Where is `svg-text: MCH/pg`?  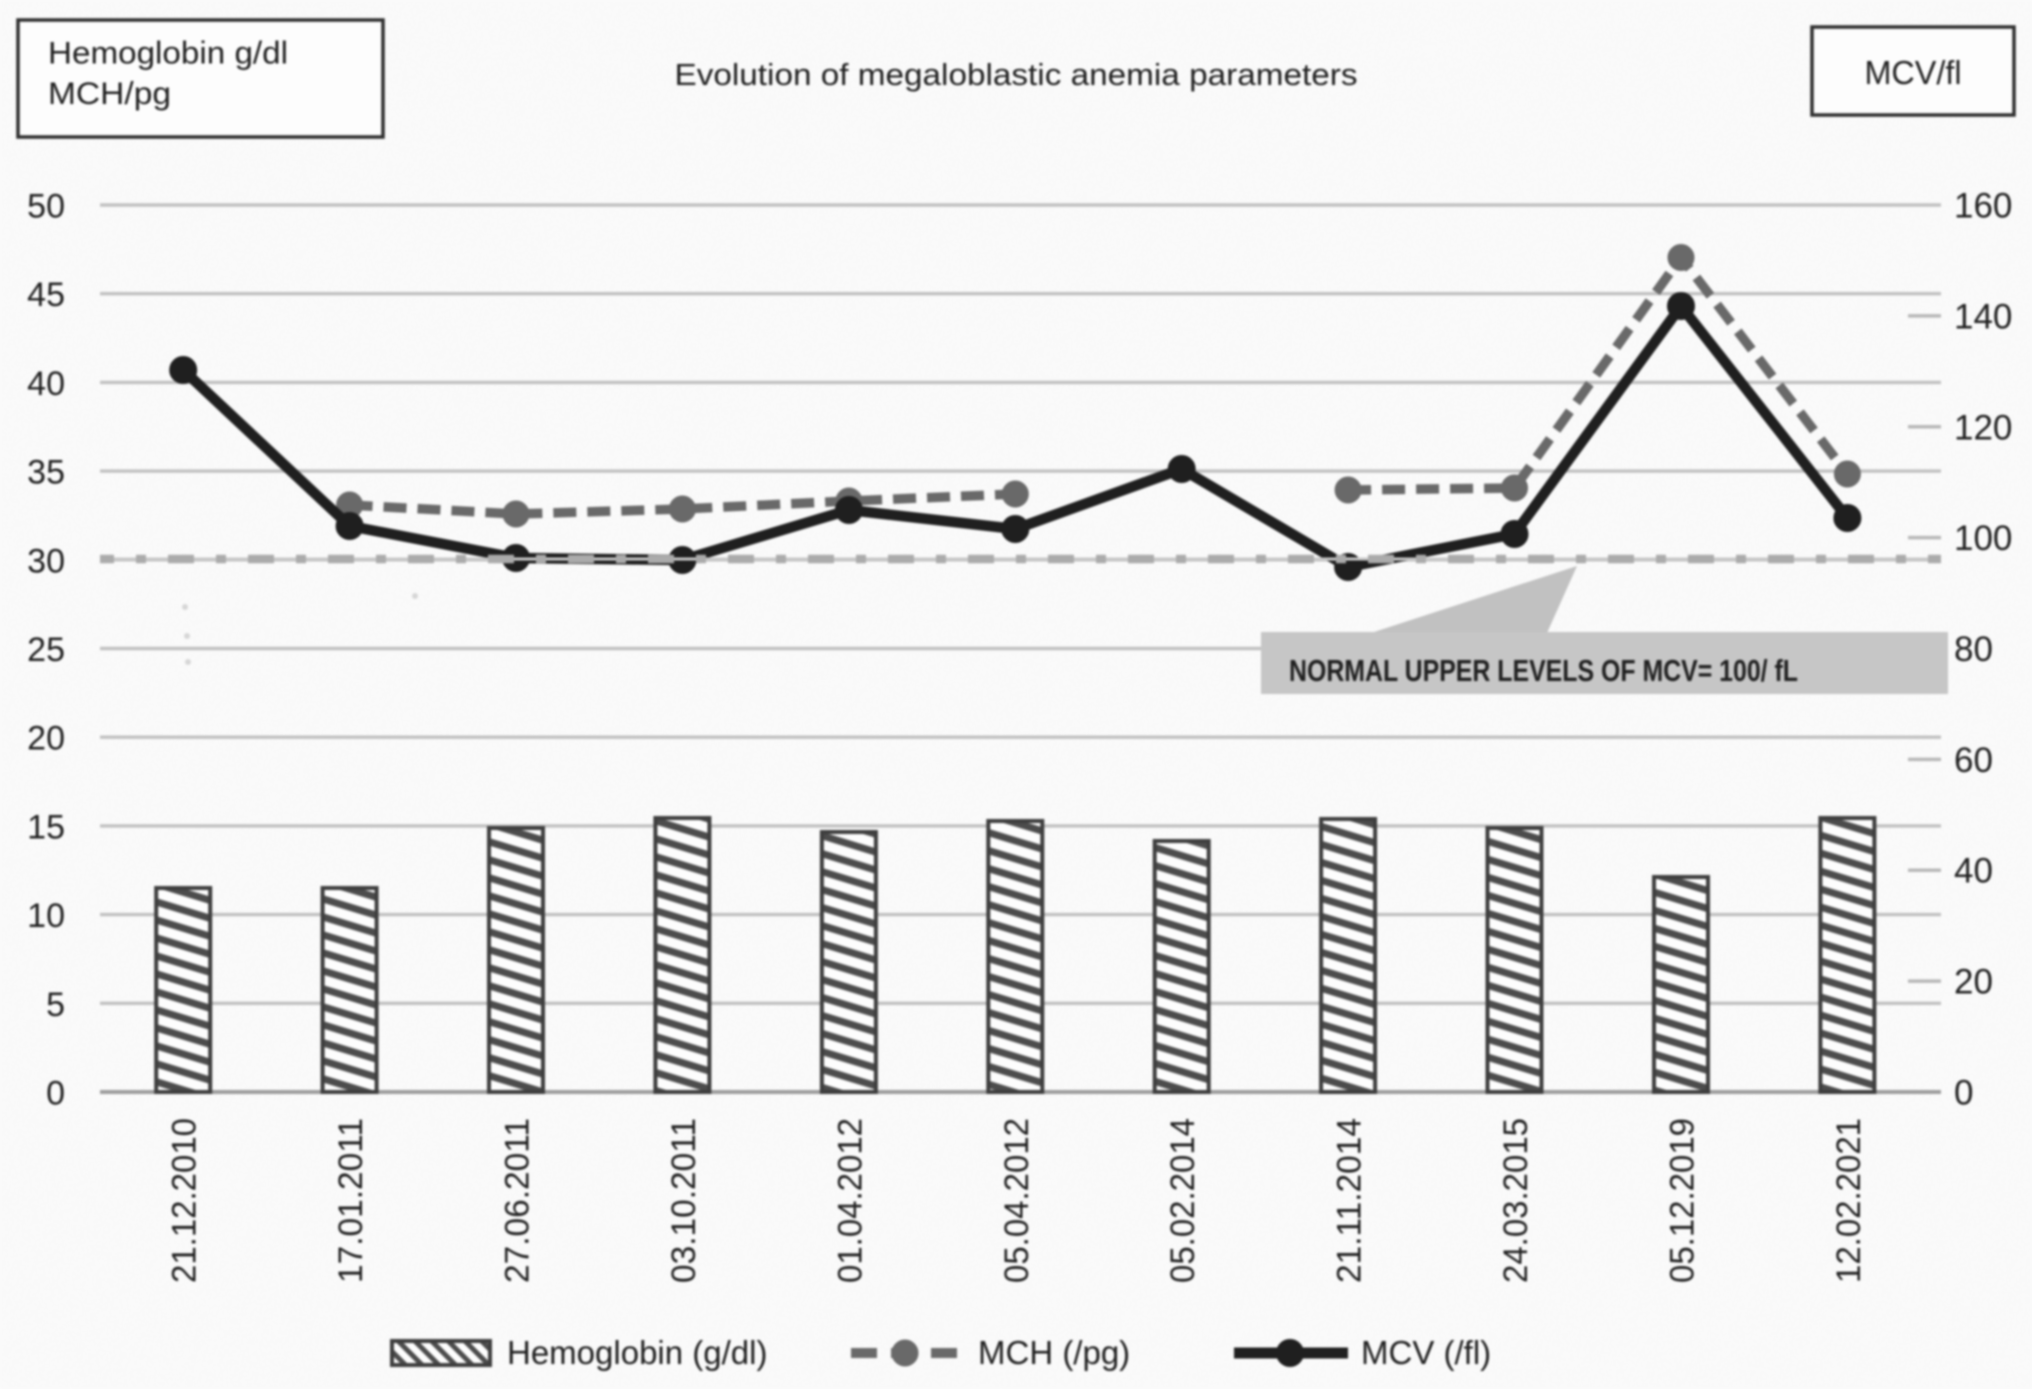 svg-text: MCH/pg is located at coordinates (109, 93).